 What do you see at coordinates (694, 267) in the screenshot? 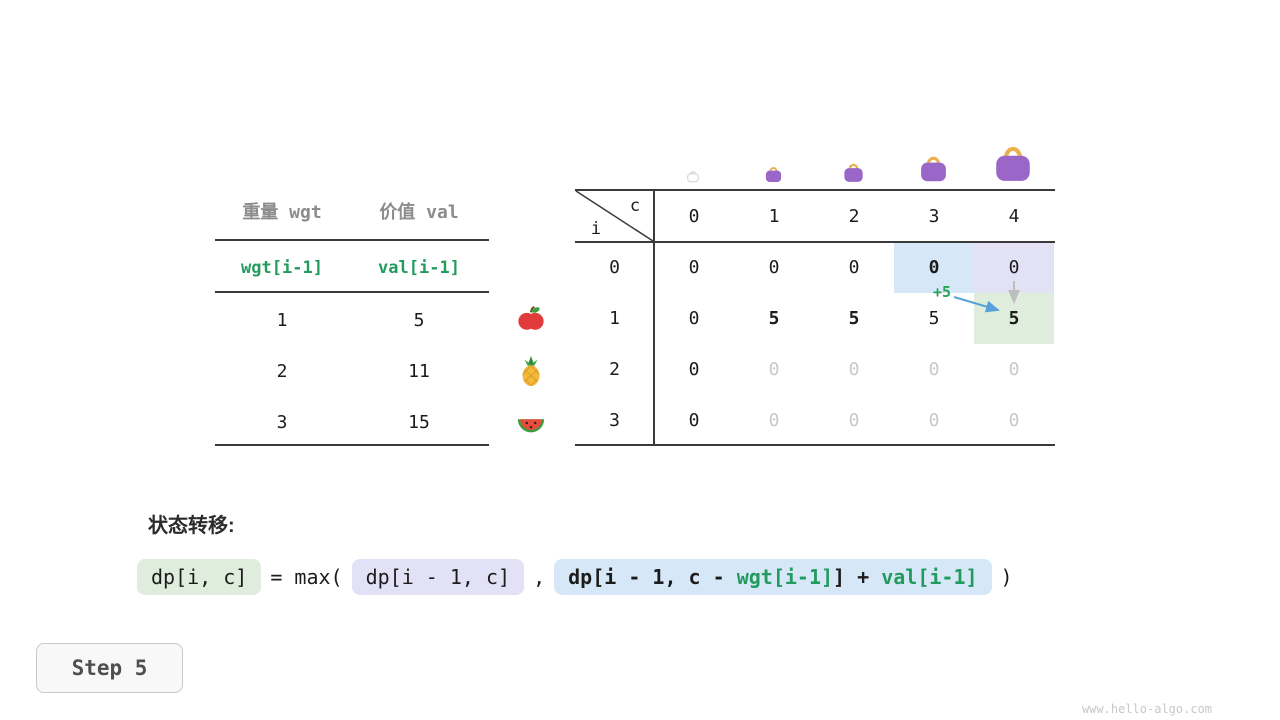
I see `dp-cell-r0c0: 0` at bounding box center [694, 267].